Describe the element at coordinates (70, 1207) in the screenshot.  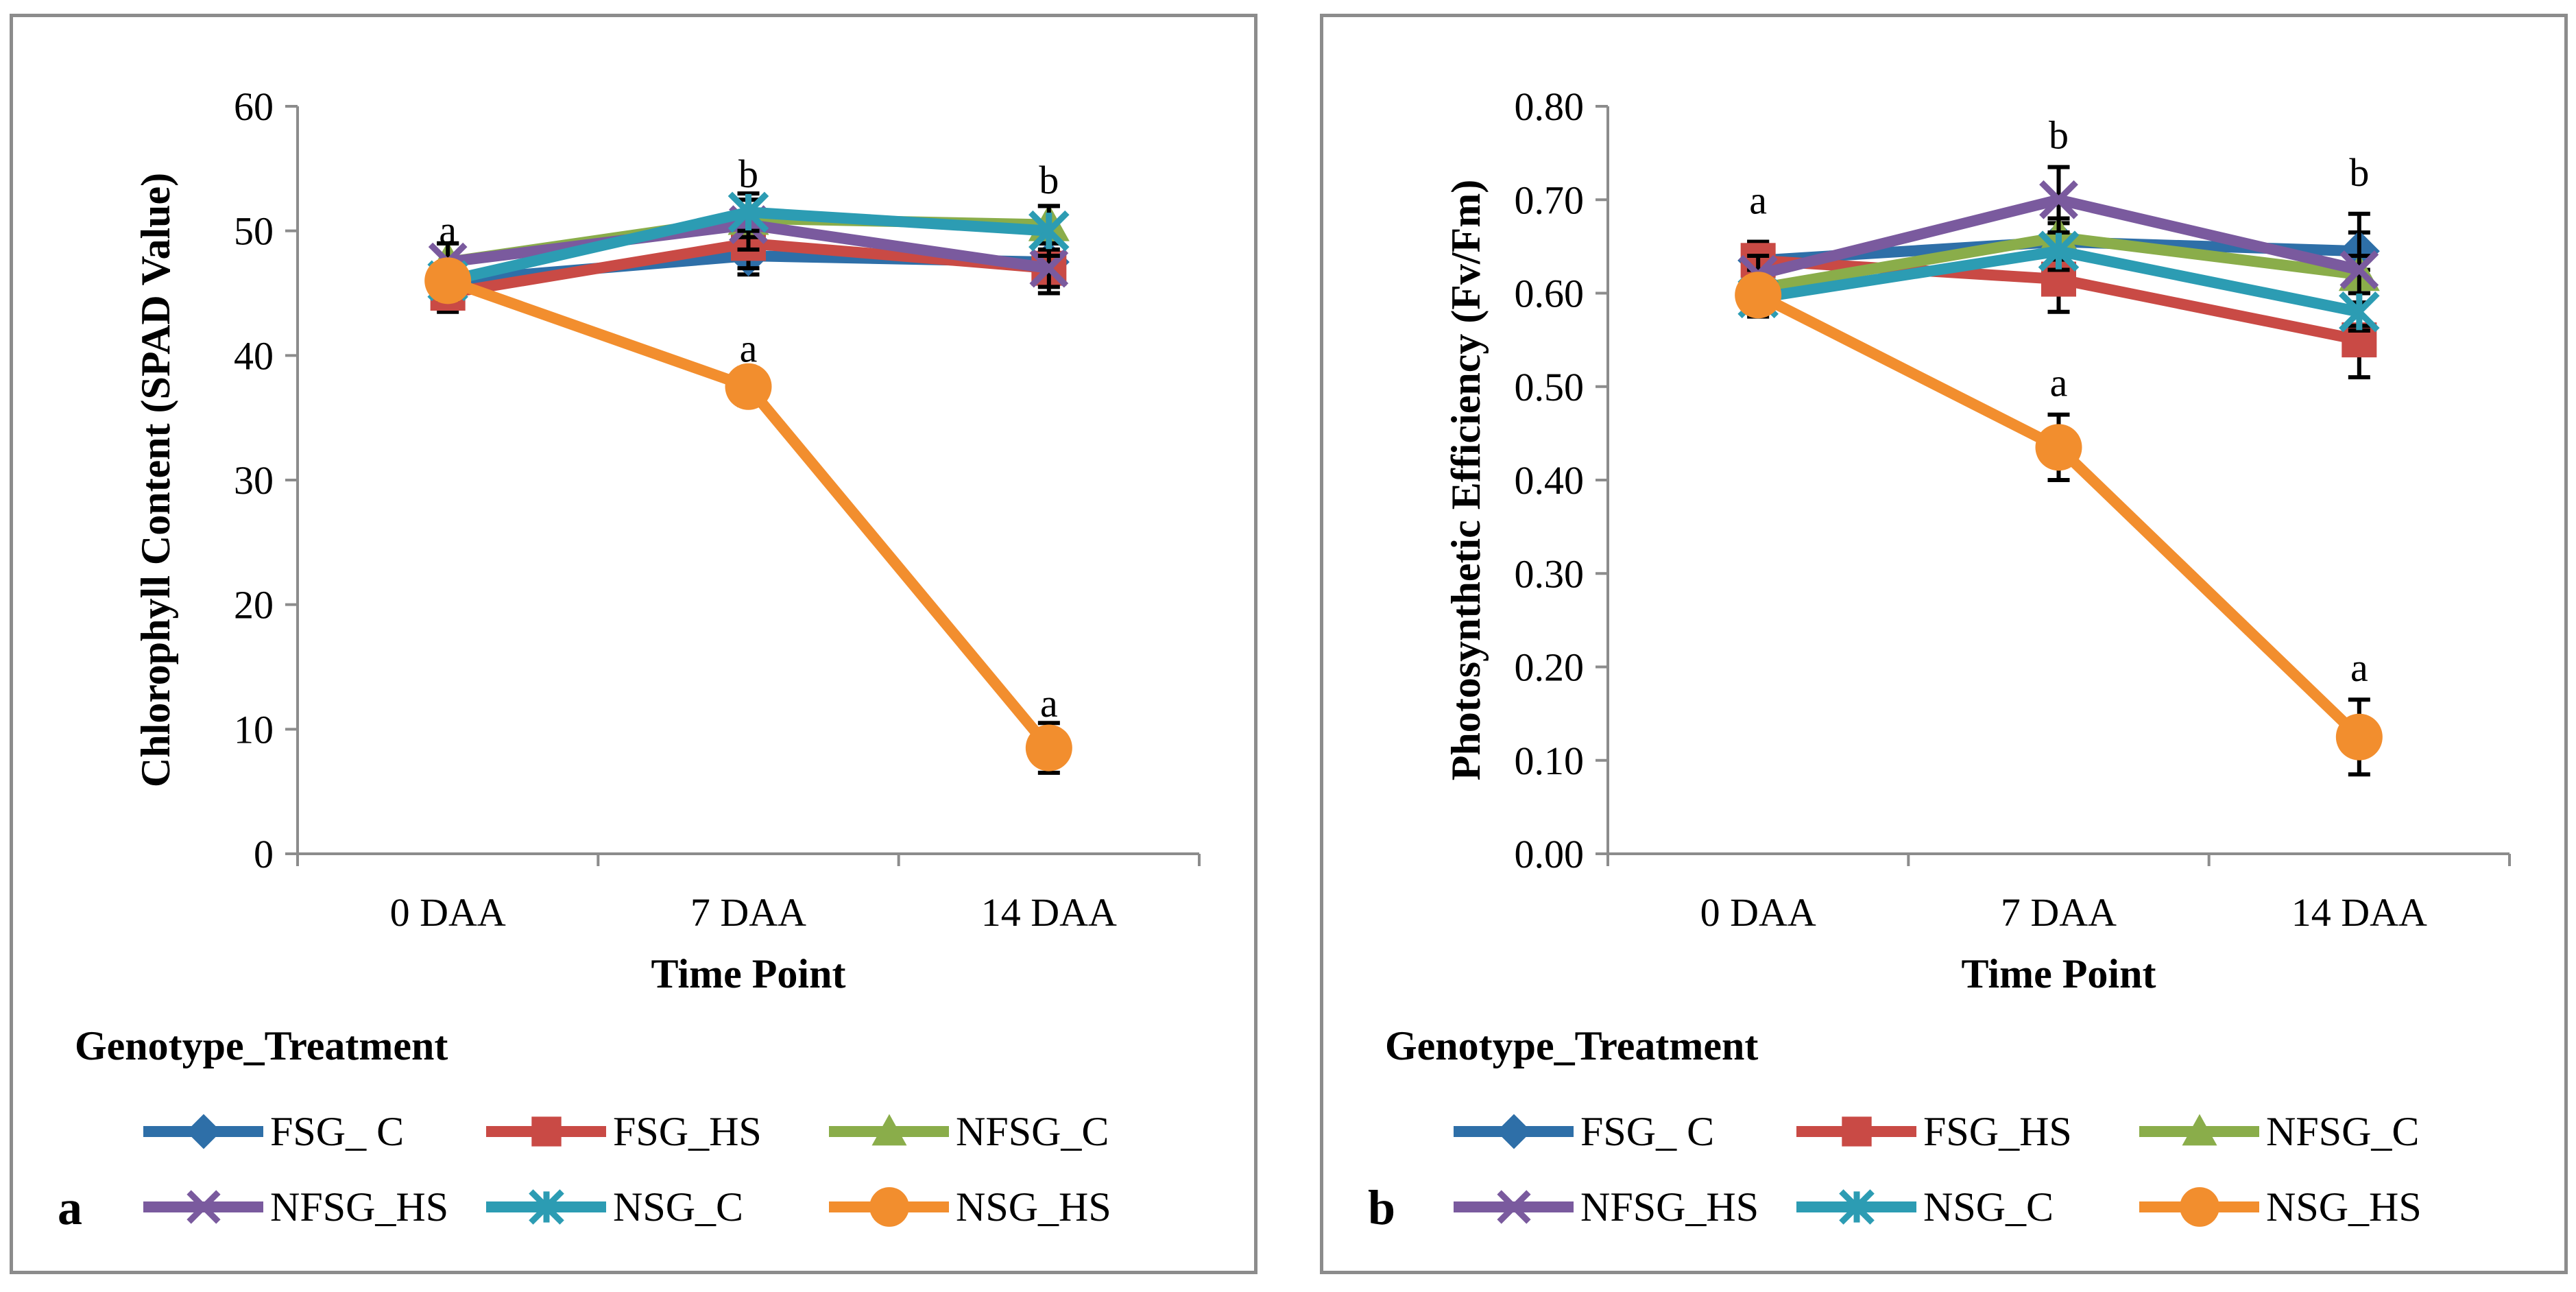
I see `panel-label: a` at that location.